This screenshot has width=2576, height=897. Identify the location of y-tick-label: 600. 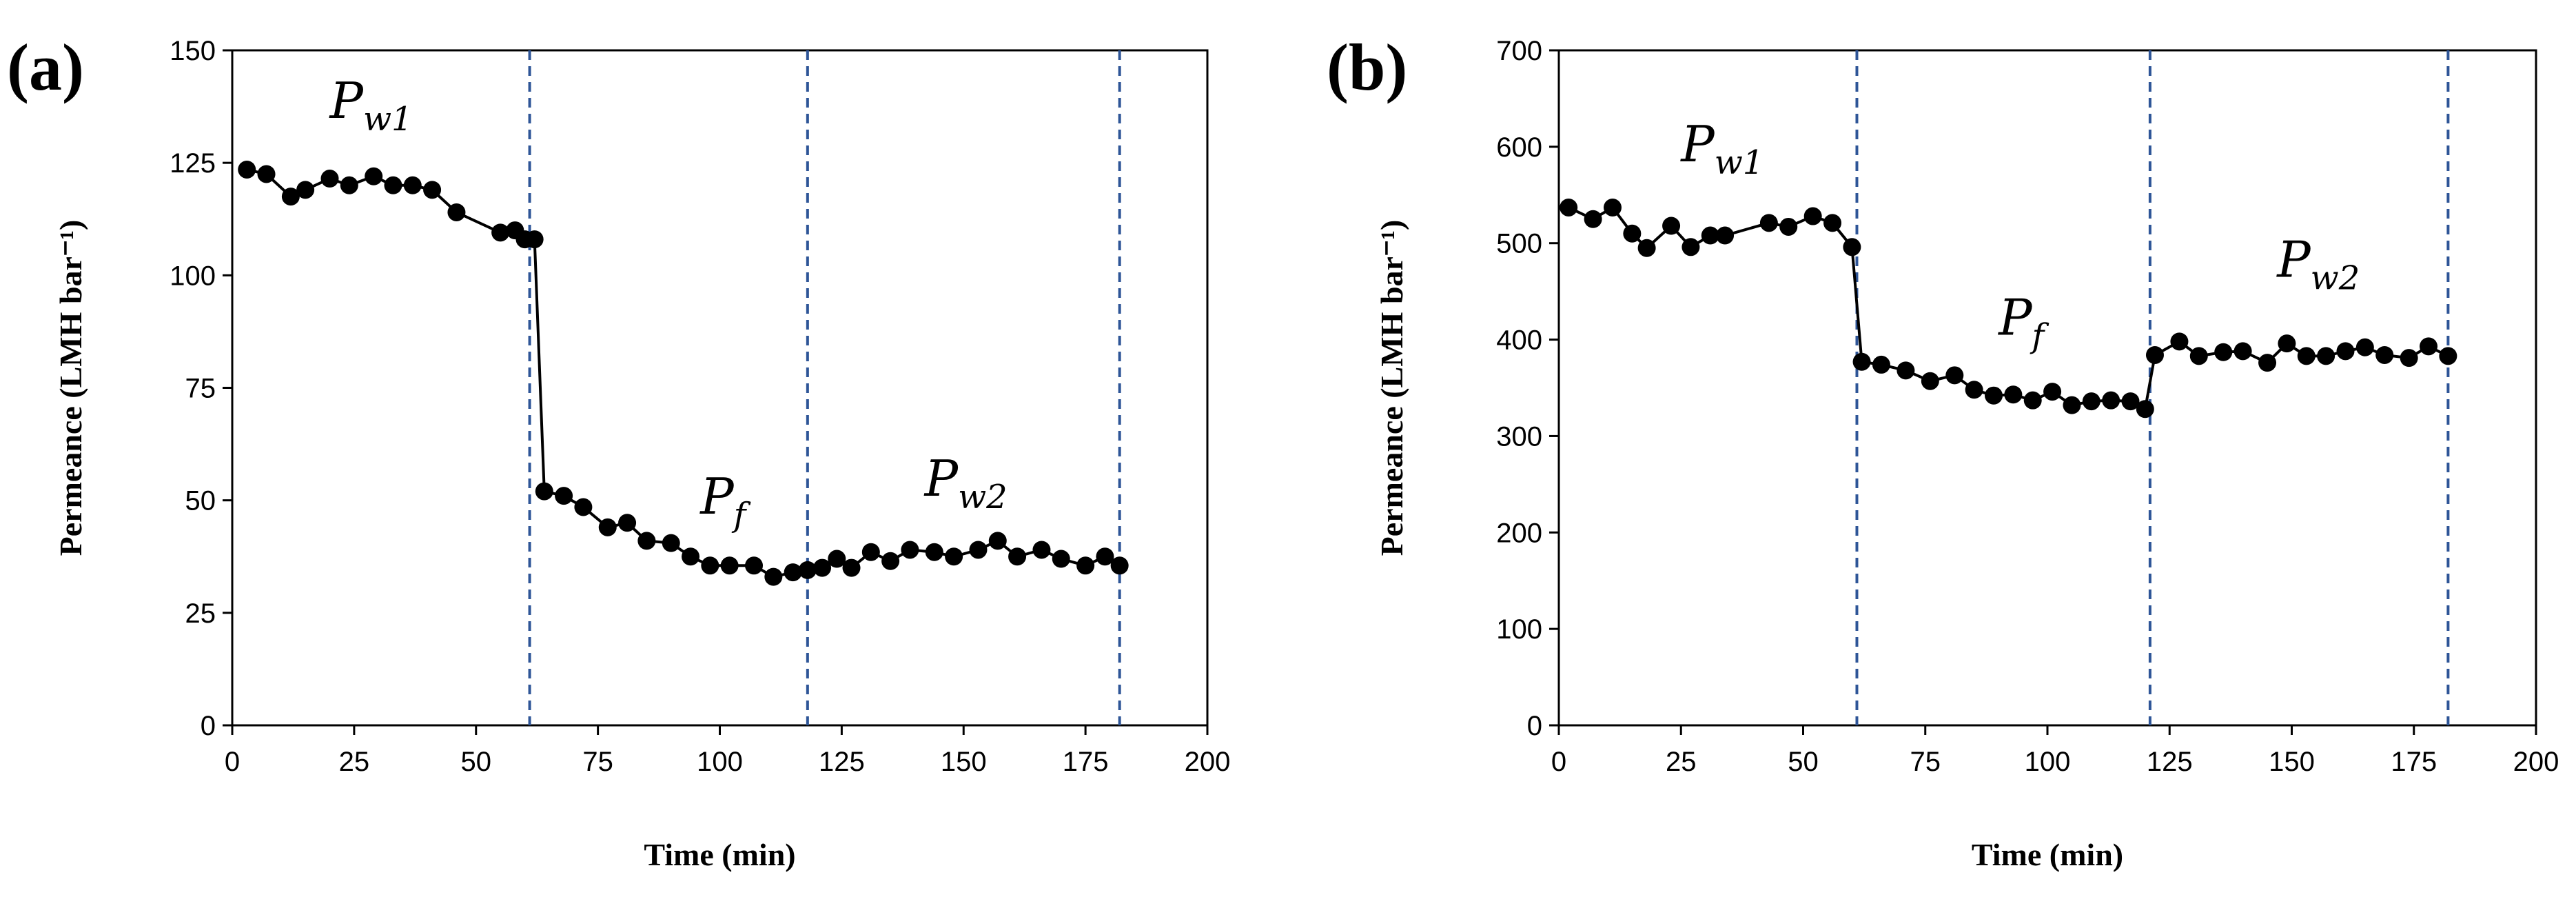
(1519, 148).